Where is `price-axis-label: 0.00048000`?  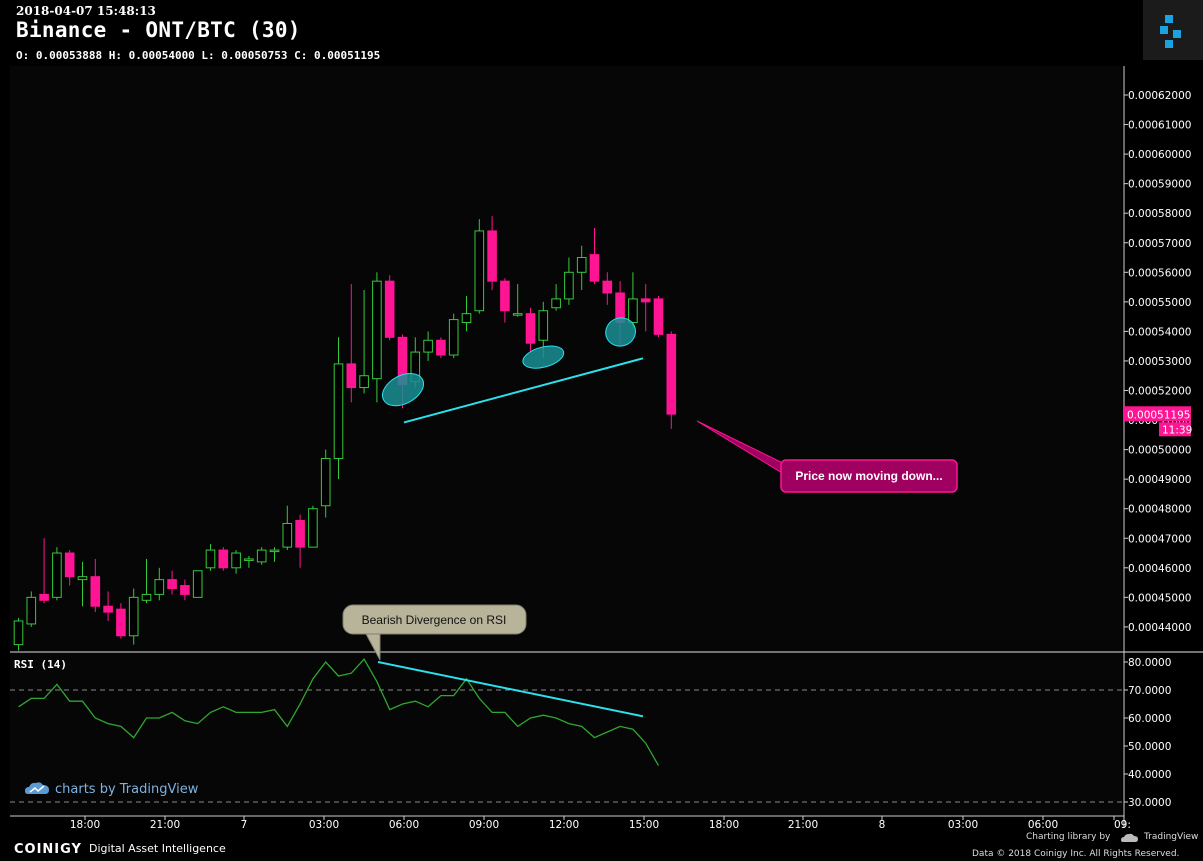
price-axis-label: 0.00048000 is located at coordinates (1159, 510).